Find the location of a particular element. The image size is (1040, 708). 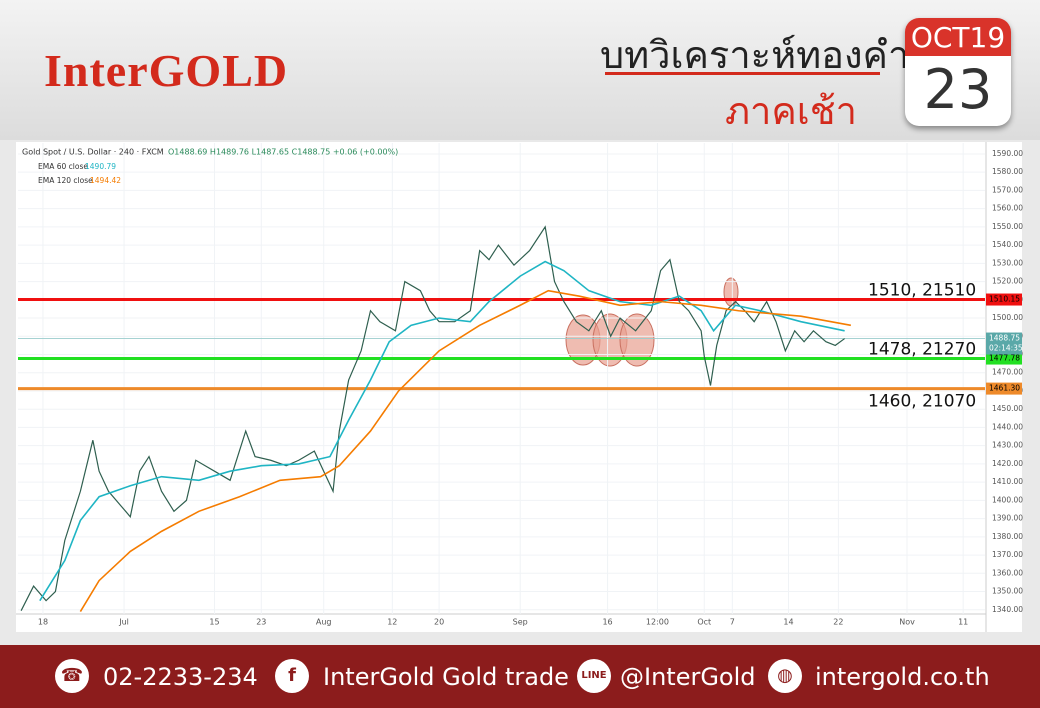

y-tick-label: 1430.00 is located at coordinates (1007, 445).